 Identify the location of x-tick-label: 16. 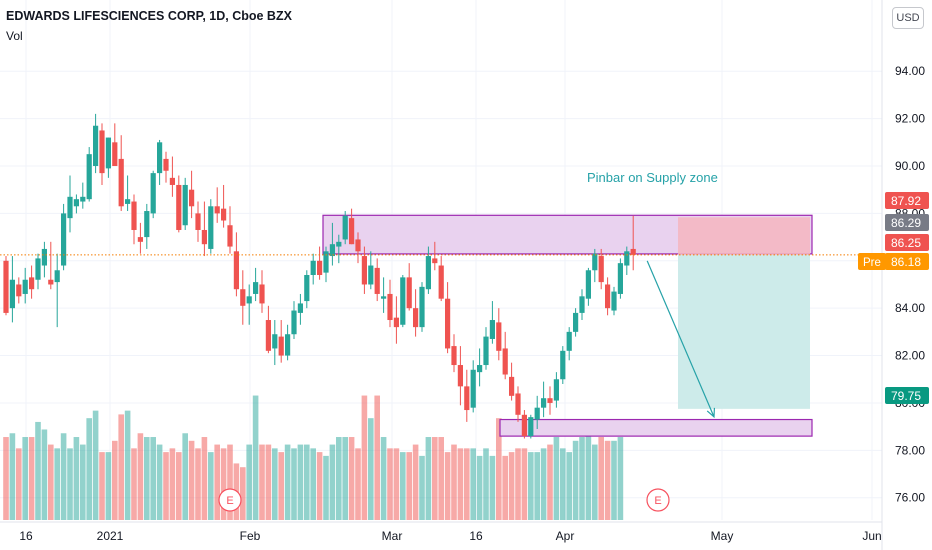
(476, 536).